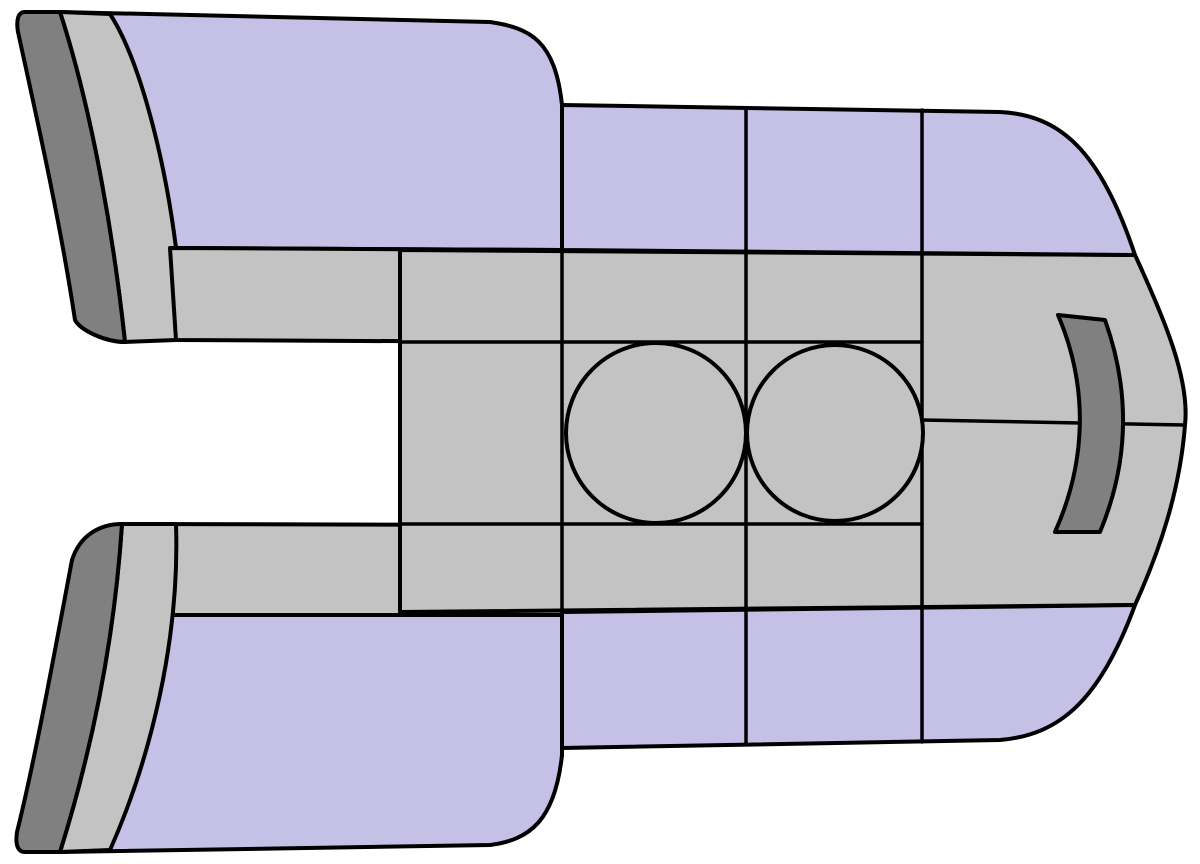  I want to click on upper-nose-panel, so click(848, 180).